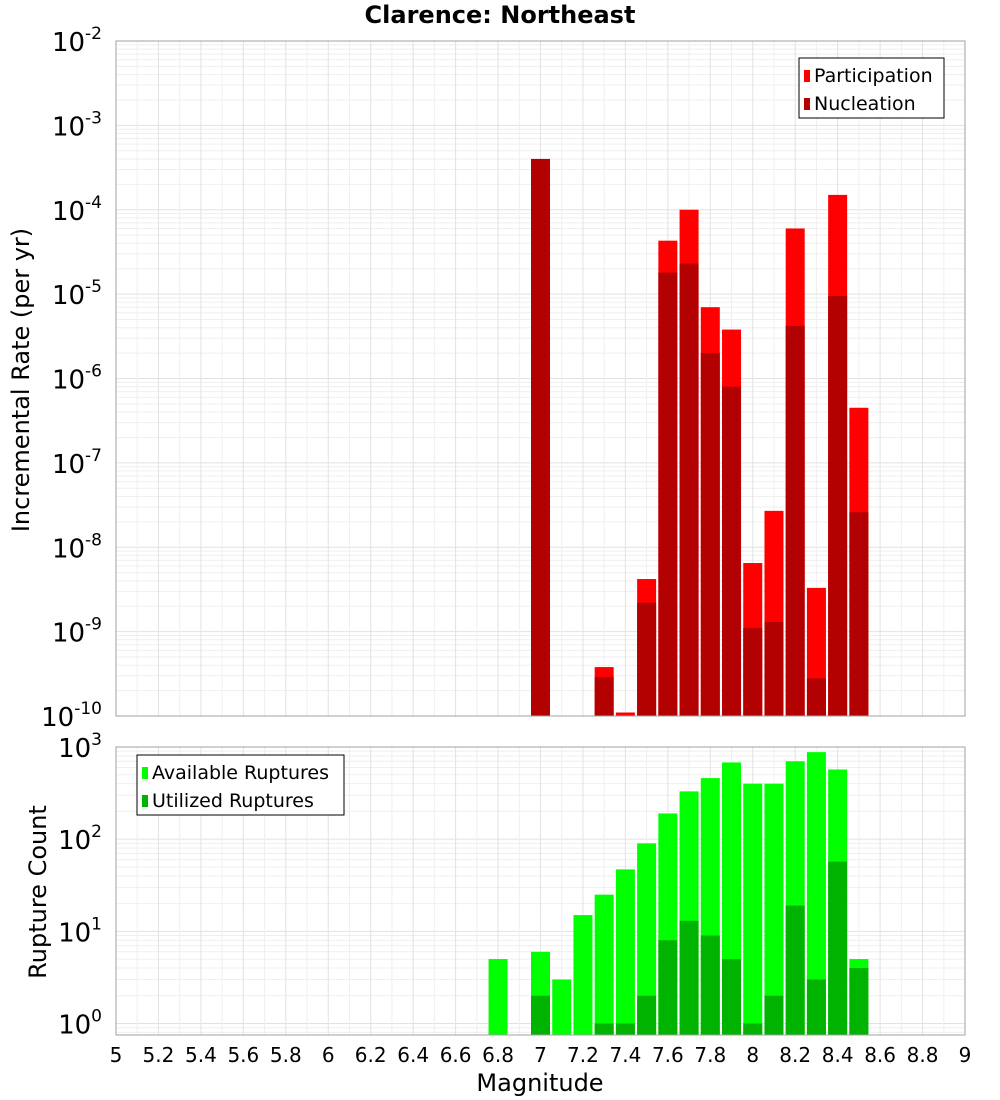 The image size is (1000, 1100). What do you see at coordinates (80, 1023) in the screenshot?
I see `bottom-y-tick-label: 10⁰` at bounding box center [80, 1023].